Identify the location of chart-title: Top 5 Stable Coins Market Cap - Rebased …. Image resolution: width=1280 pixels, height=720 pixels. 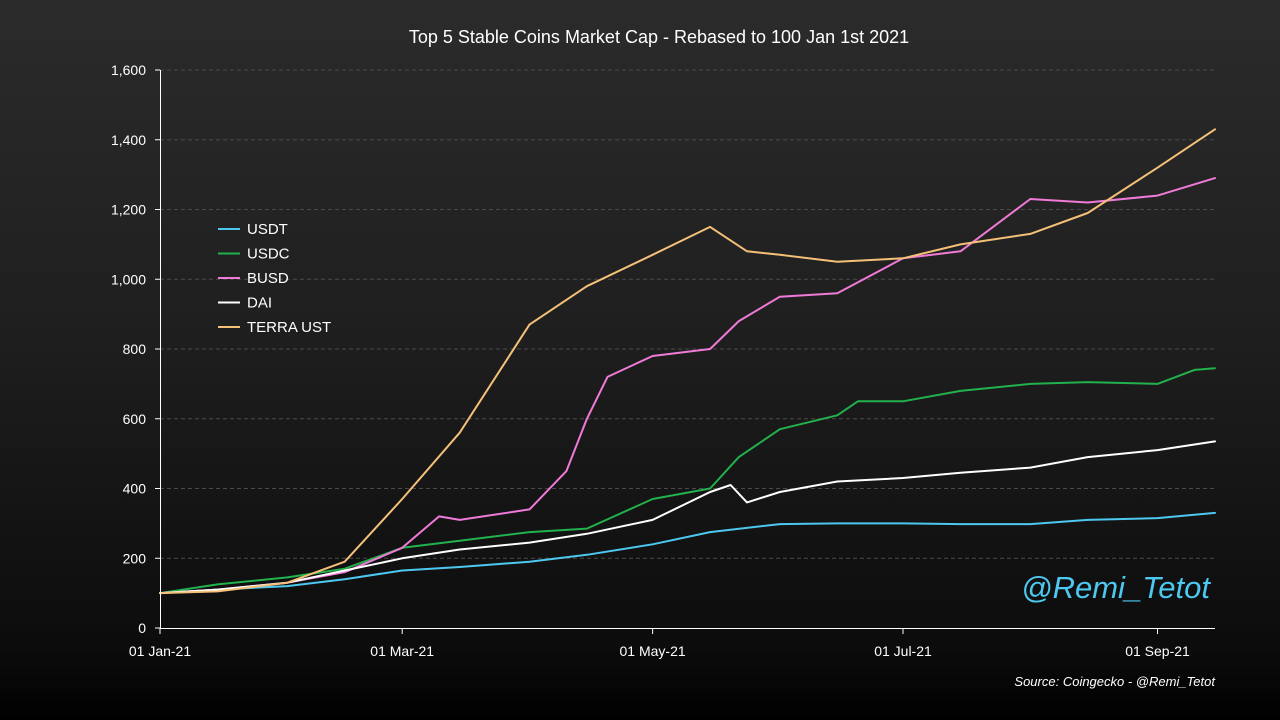
(659, 37).